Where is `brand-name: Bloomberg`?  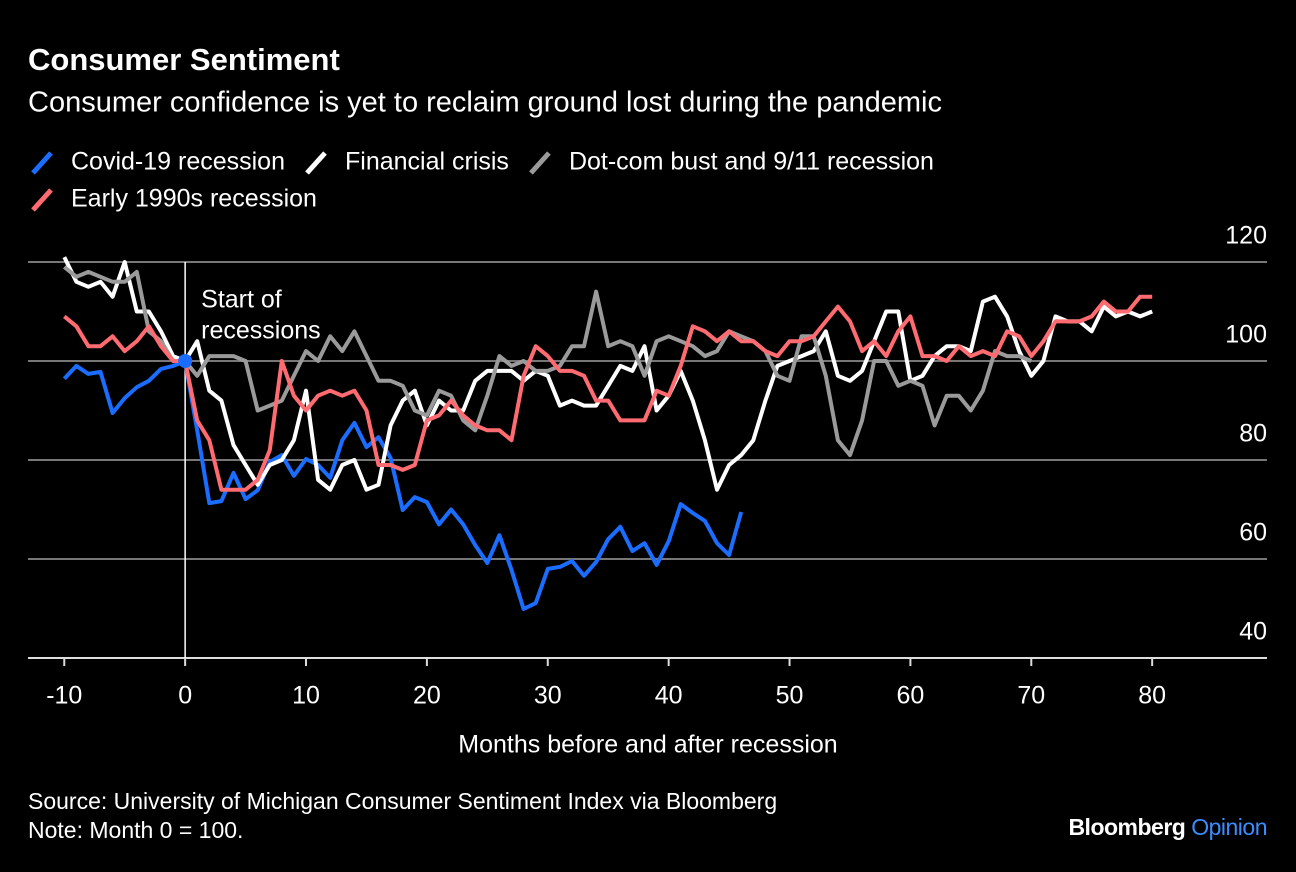
brand-name: Bloomberg is located at coordinates (1126, 827).